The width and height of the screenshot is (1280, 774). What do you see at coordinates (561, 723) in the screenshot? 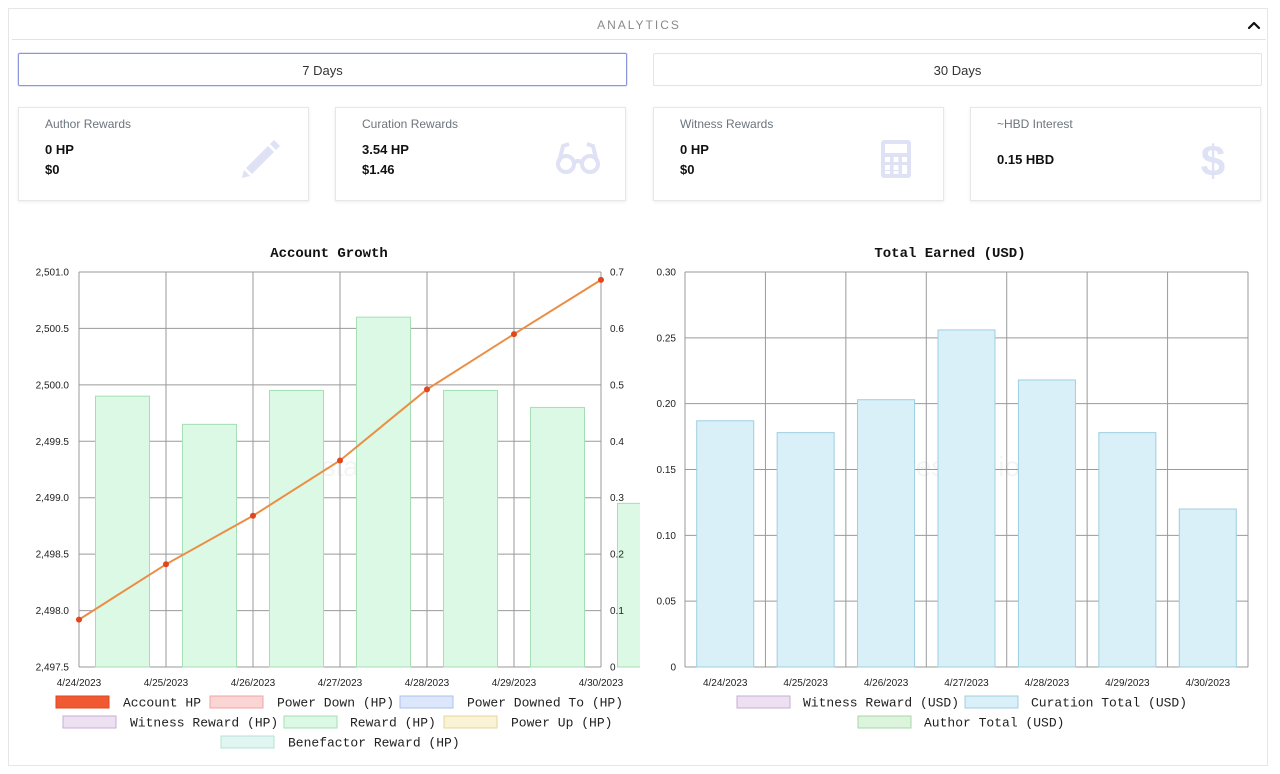
I see `legend-label: Power Up (HP)` at bounding box center [561, 723].